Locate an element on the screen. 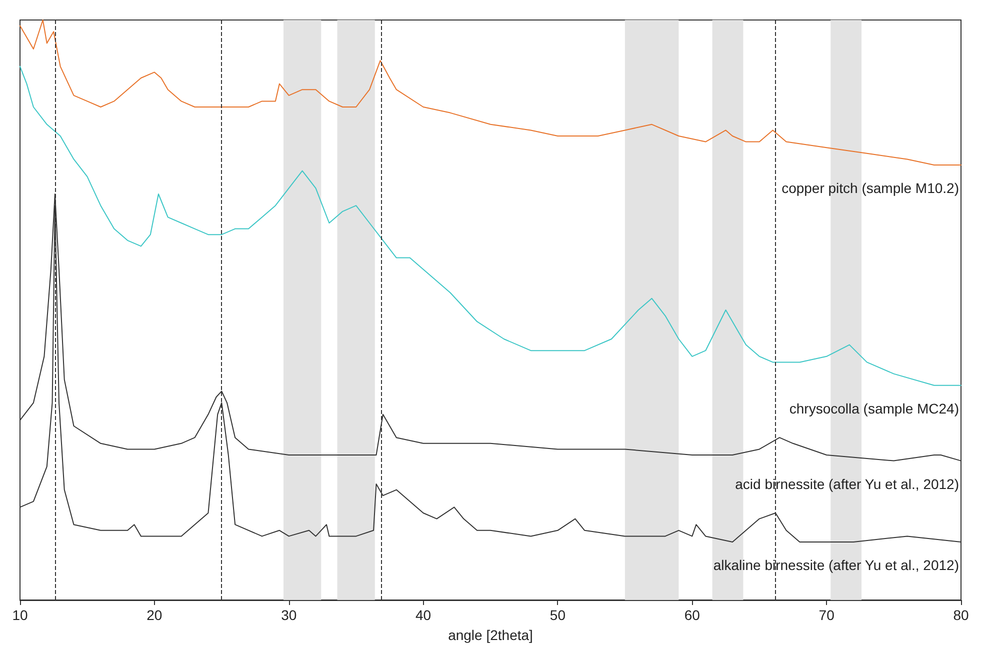 The image size is (984, 657). x-tick-label: 60 is located at coordinates (692, 615).